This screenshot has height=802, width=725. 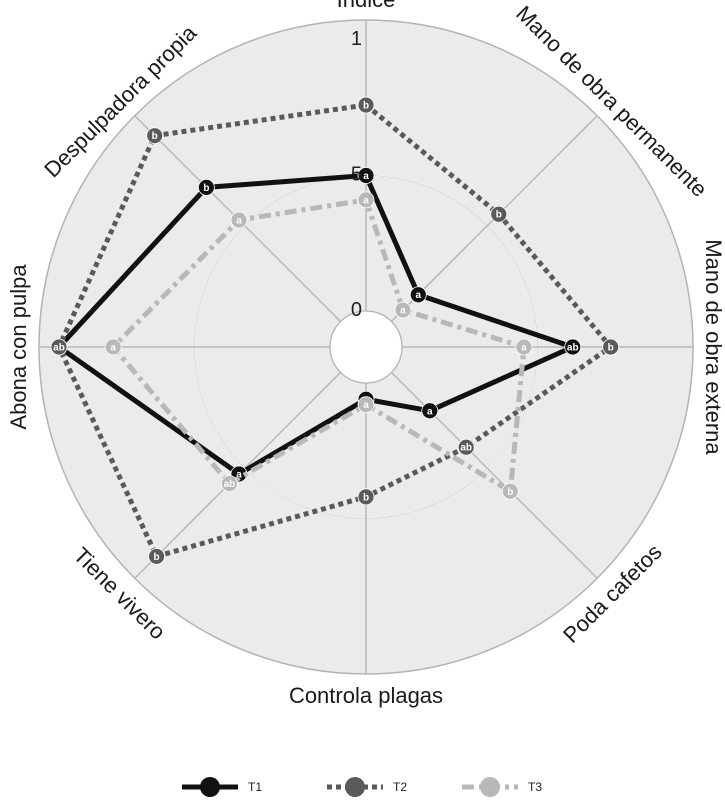 I want to click on axis-label: Controla plagas, so click(x=366, y=695).